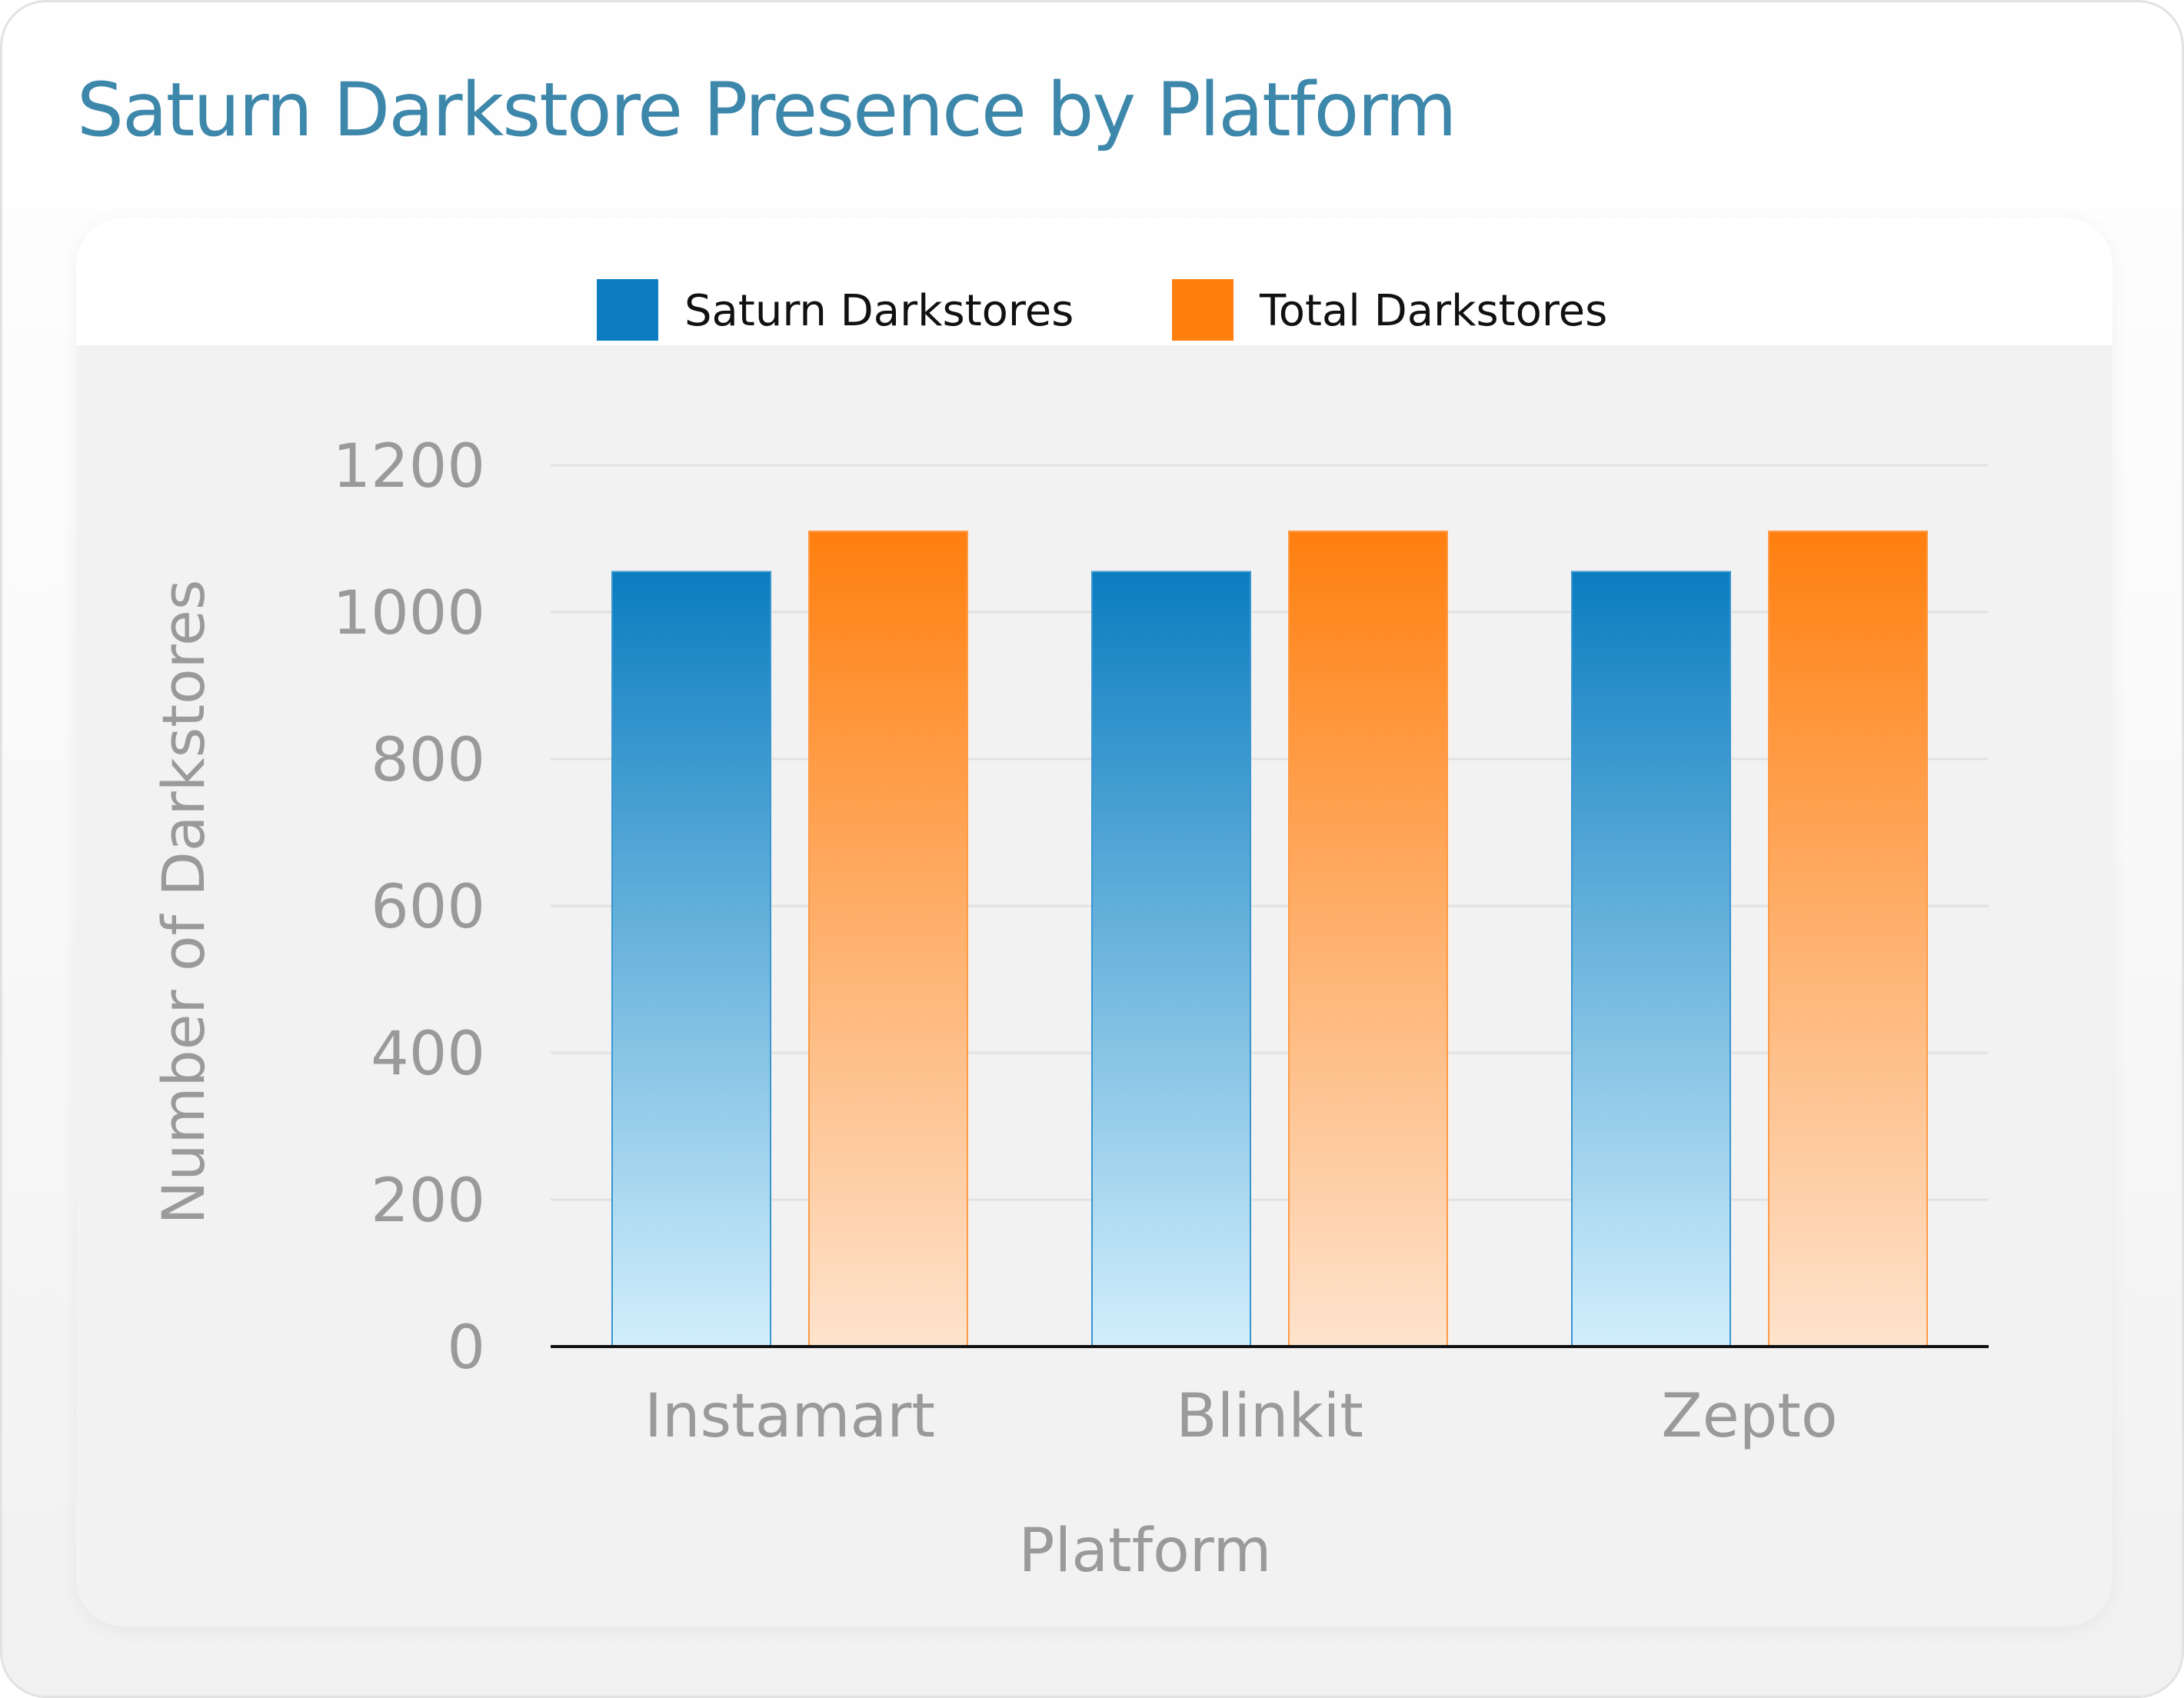 The height and width of the screenshot is (1698, 2184). What do you see at coordinates (408, 466) in the screenshot?
I see `y-tick-label: 1200` at bounding box center [408, 466].